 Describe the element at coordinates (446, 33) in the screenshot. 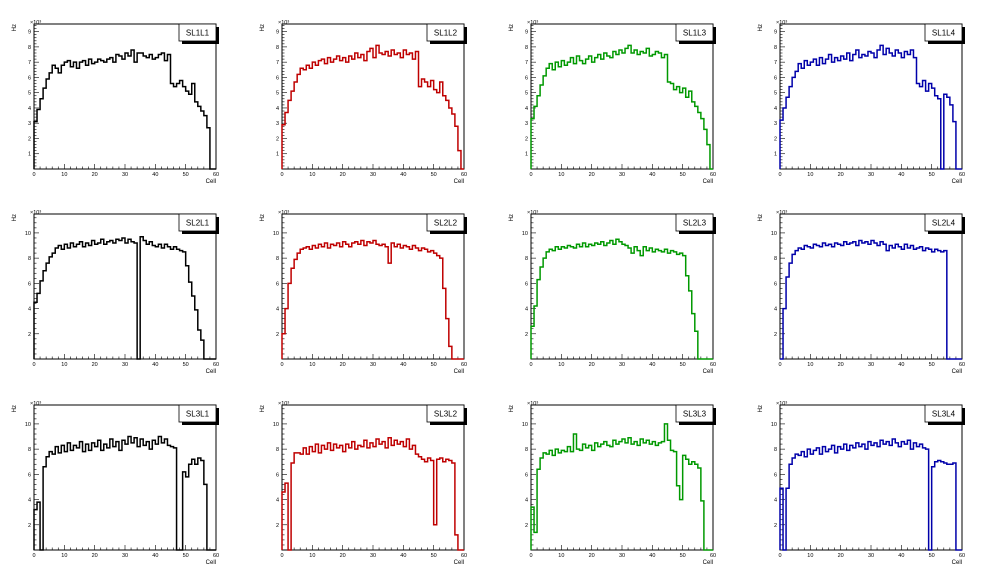

I see `chart-title: SL1L2` at that location.